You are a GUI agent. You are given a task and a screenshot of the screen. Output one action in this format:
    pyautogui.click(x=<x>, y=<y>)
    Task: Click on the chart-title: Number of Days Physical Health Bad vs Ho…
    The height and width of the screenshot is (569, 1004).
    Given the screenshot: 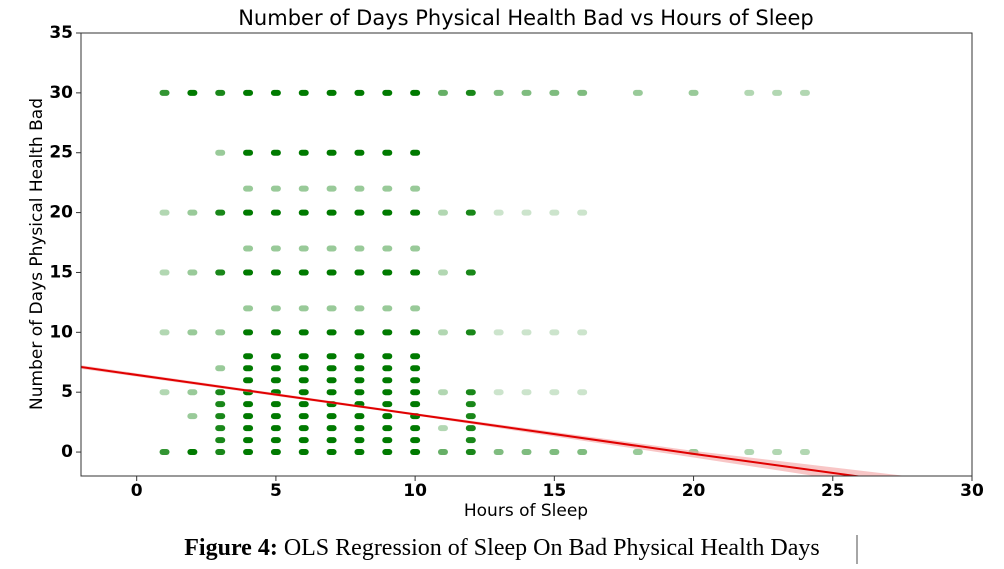 What is the action you would take?
    pyautogui.click(x=526, y=18)
    